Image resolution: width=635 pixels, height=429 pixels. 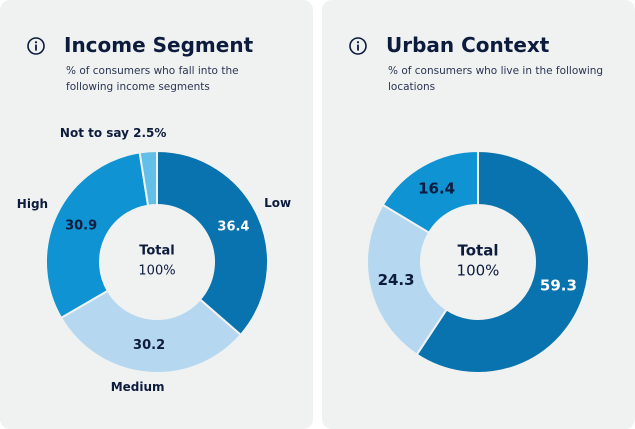 What do you see at coordinates (468, 45) in the screenshot?
I see `card-title: Urban Context` at bounding box center [468, 45].